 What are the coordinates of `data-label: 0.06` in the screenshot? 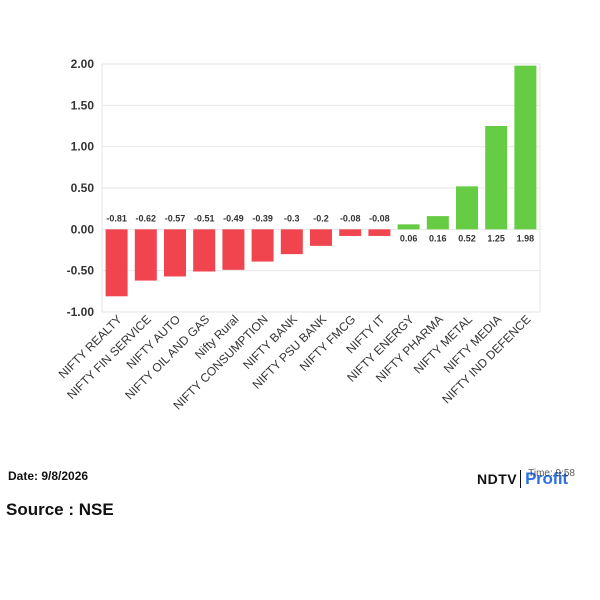 It's located at (409, 238).